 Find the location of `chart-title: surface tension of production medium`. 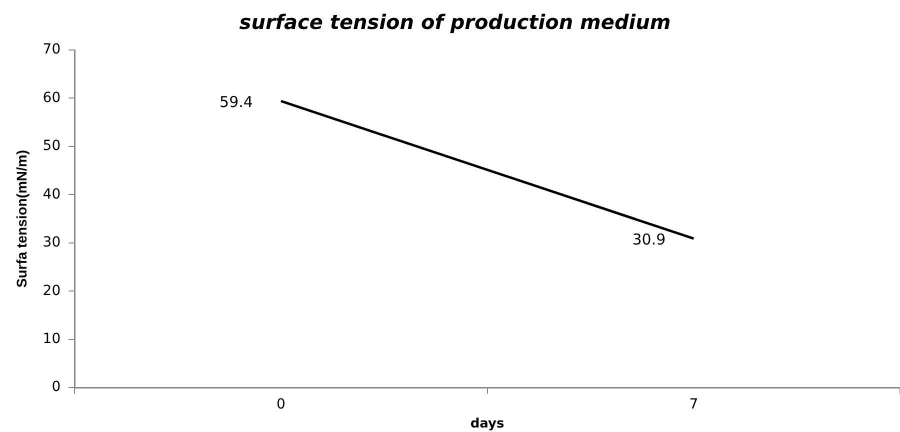

chart-title: surface tension of production medium is located at coordinates (455, 22).